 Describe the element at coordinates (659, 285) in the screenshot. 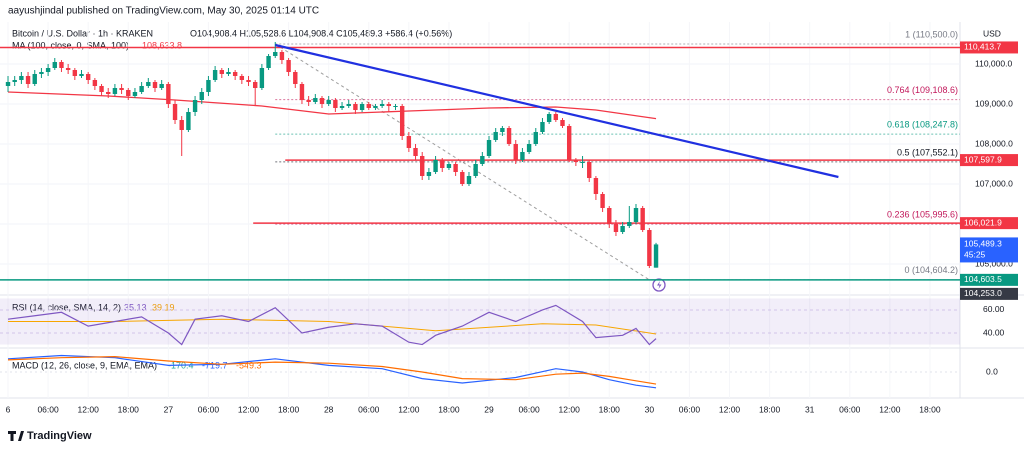

I see `alert-icon` at that location.